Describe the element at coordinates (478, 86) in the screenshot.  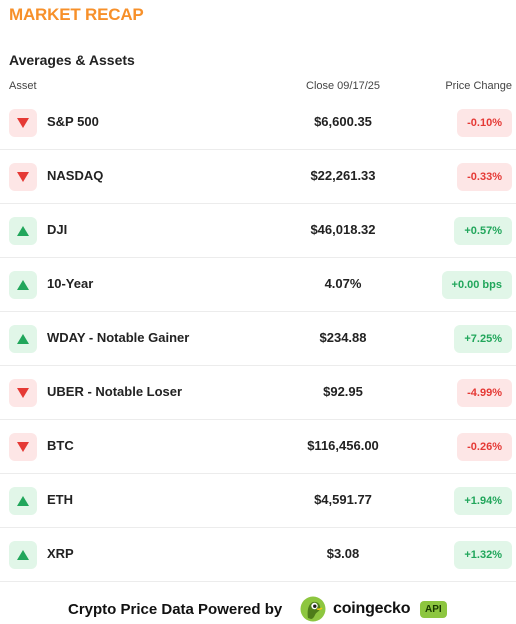
I see `column-header-price-change: Price Change` at that location.